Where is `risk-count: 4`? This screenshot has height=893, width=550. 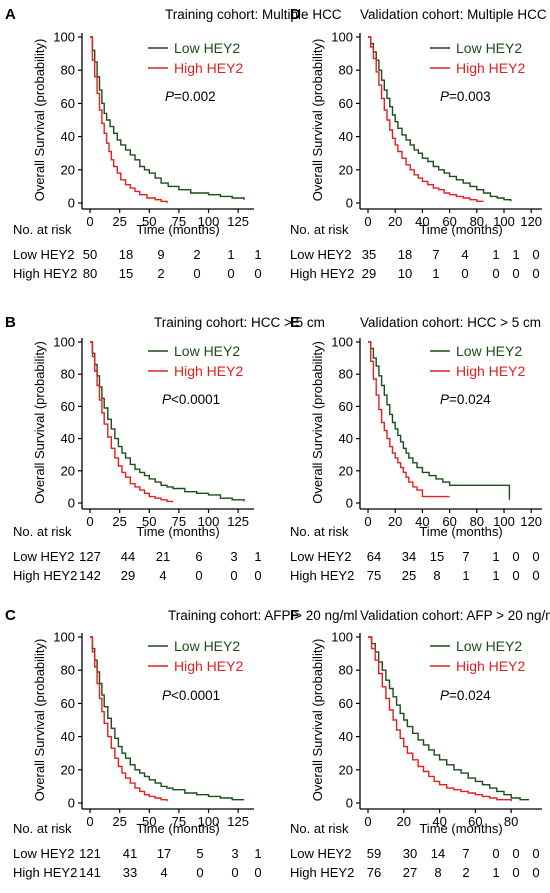
risk-count: 4 is located at coordinates (464, 254).